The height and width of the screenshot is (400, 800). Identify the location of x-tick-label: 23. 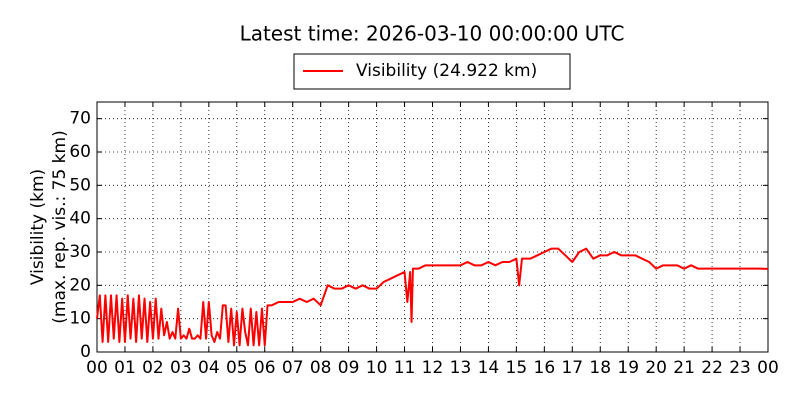
(740, 368).